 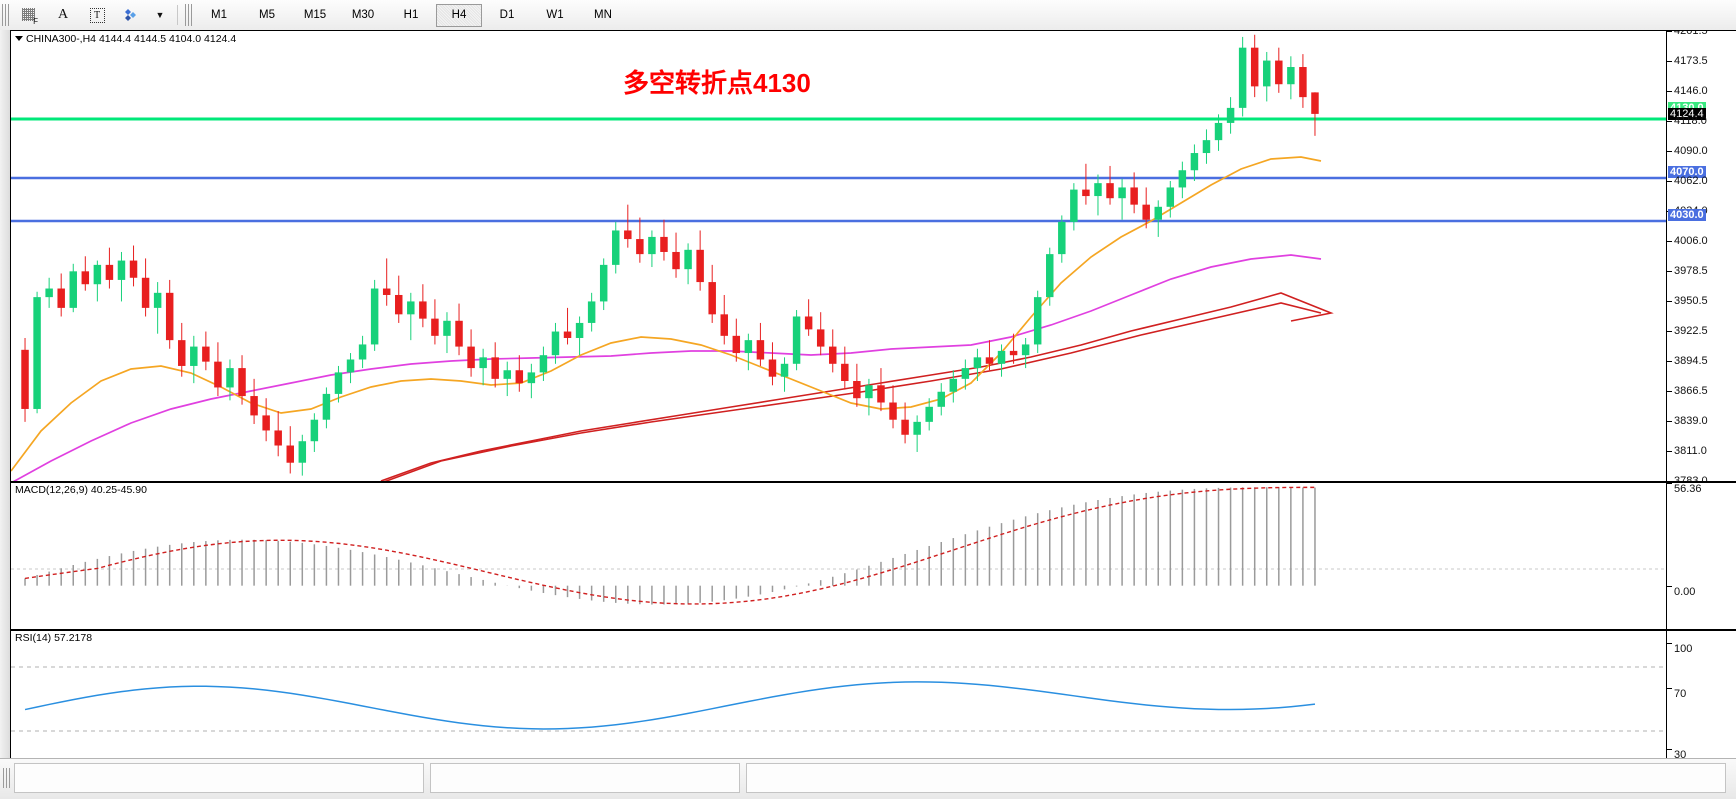 I want to click on price-label-4118-0: 4118.0, so click(x=1690, y=120).